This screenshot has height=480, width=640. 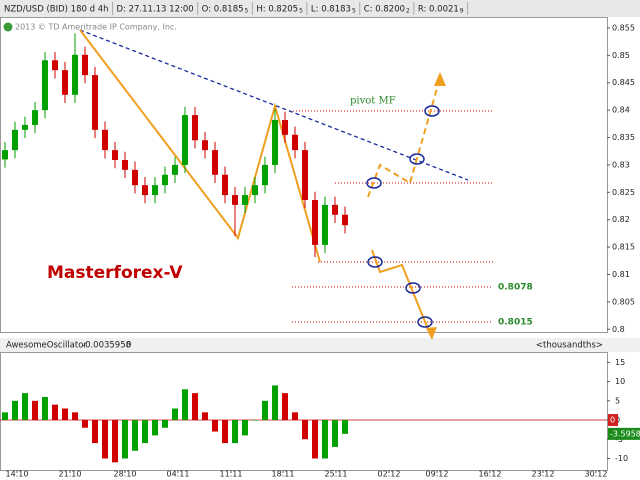 What do you see at coordinates (623, 192) in the screenshot?
I see `y-tick-label: 0.825` at bounding box center [623, 192].